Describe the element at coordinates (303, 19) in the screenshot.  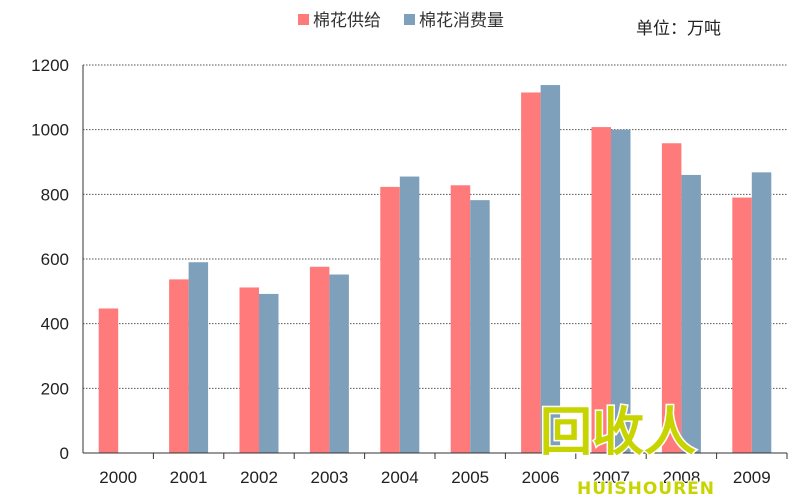
I see `legend-swatch-supply` at that location.